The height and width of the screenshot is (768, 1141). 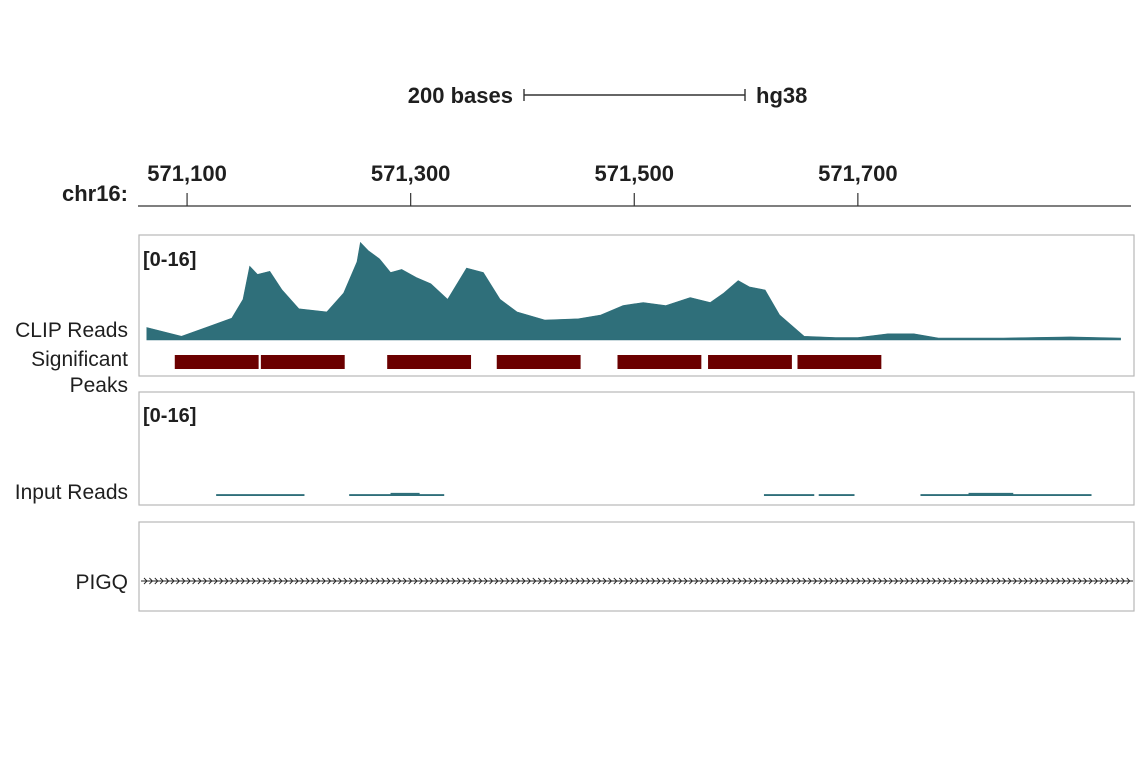 I want to click on peaks-track-label-line2: Peaks, so click(x=99, y=385).